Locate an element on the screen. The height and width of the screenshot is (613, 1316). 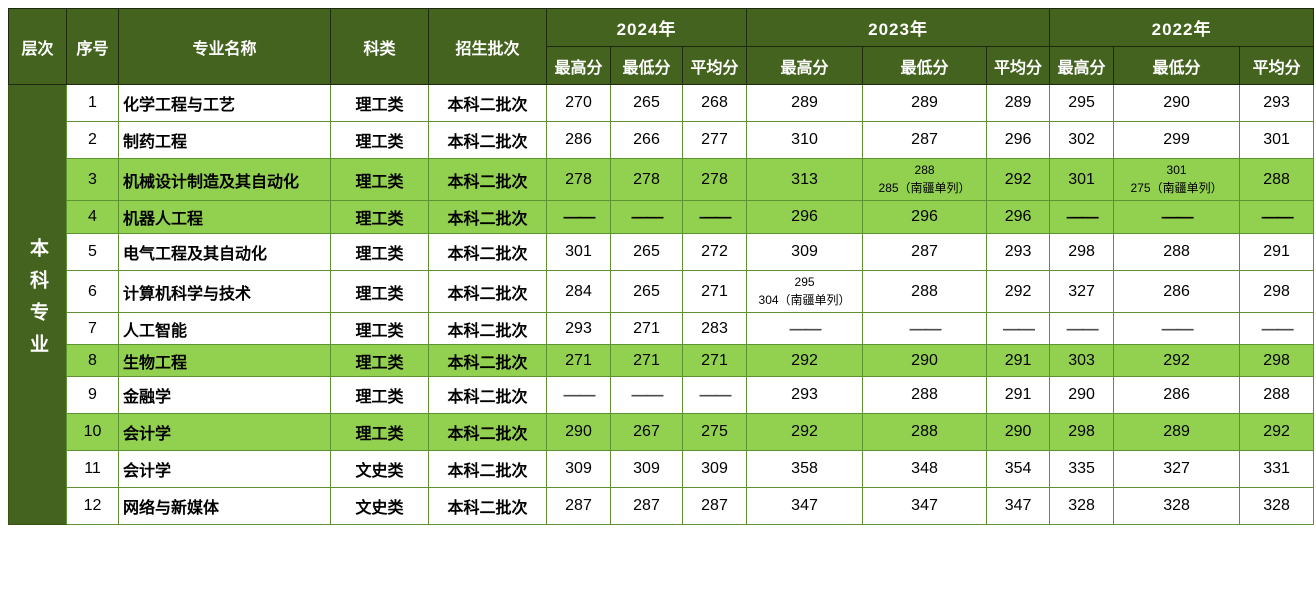
score-2024-max: 271 is located at coordinates (578, 360).